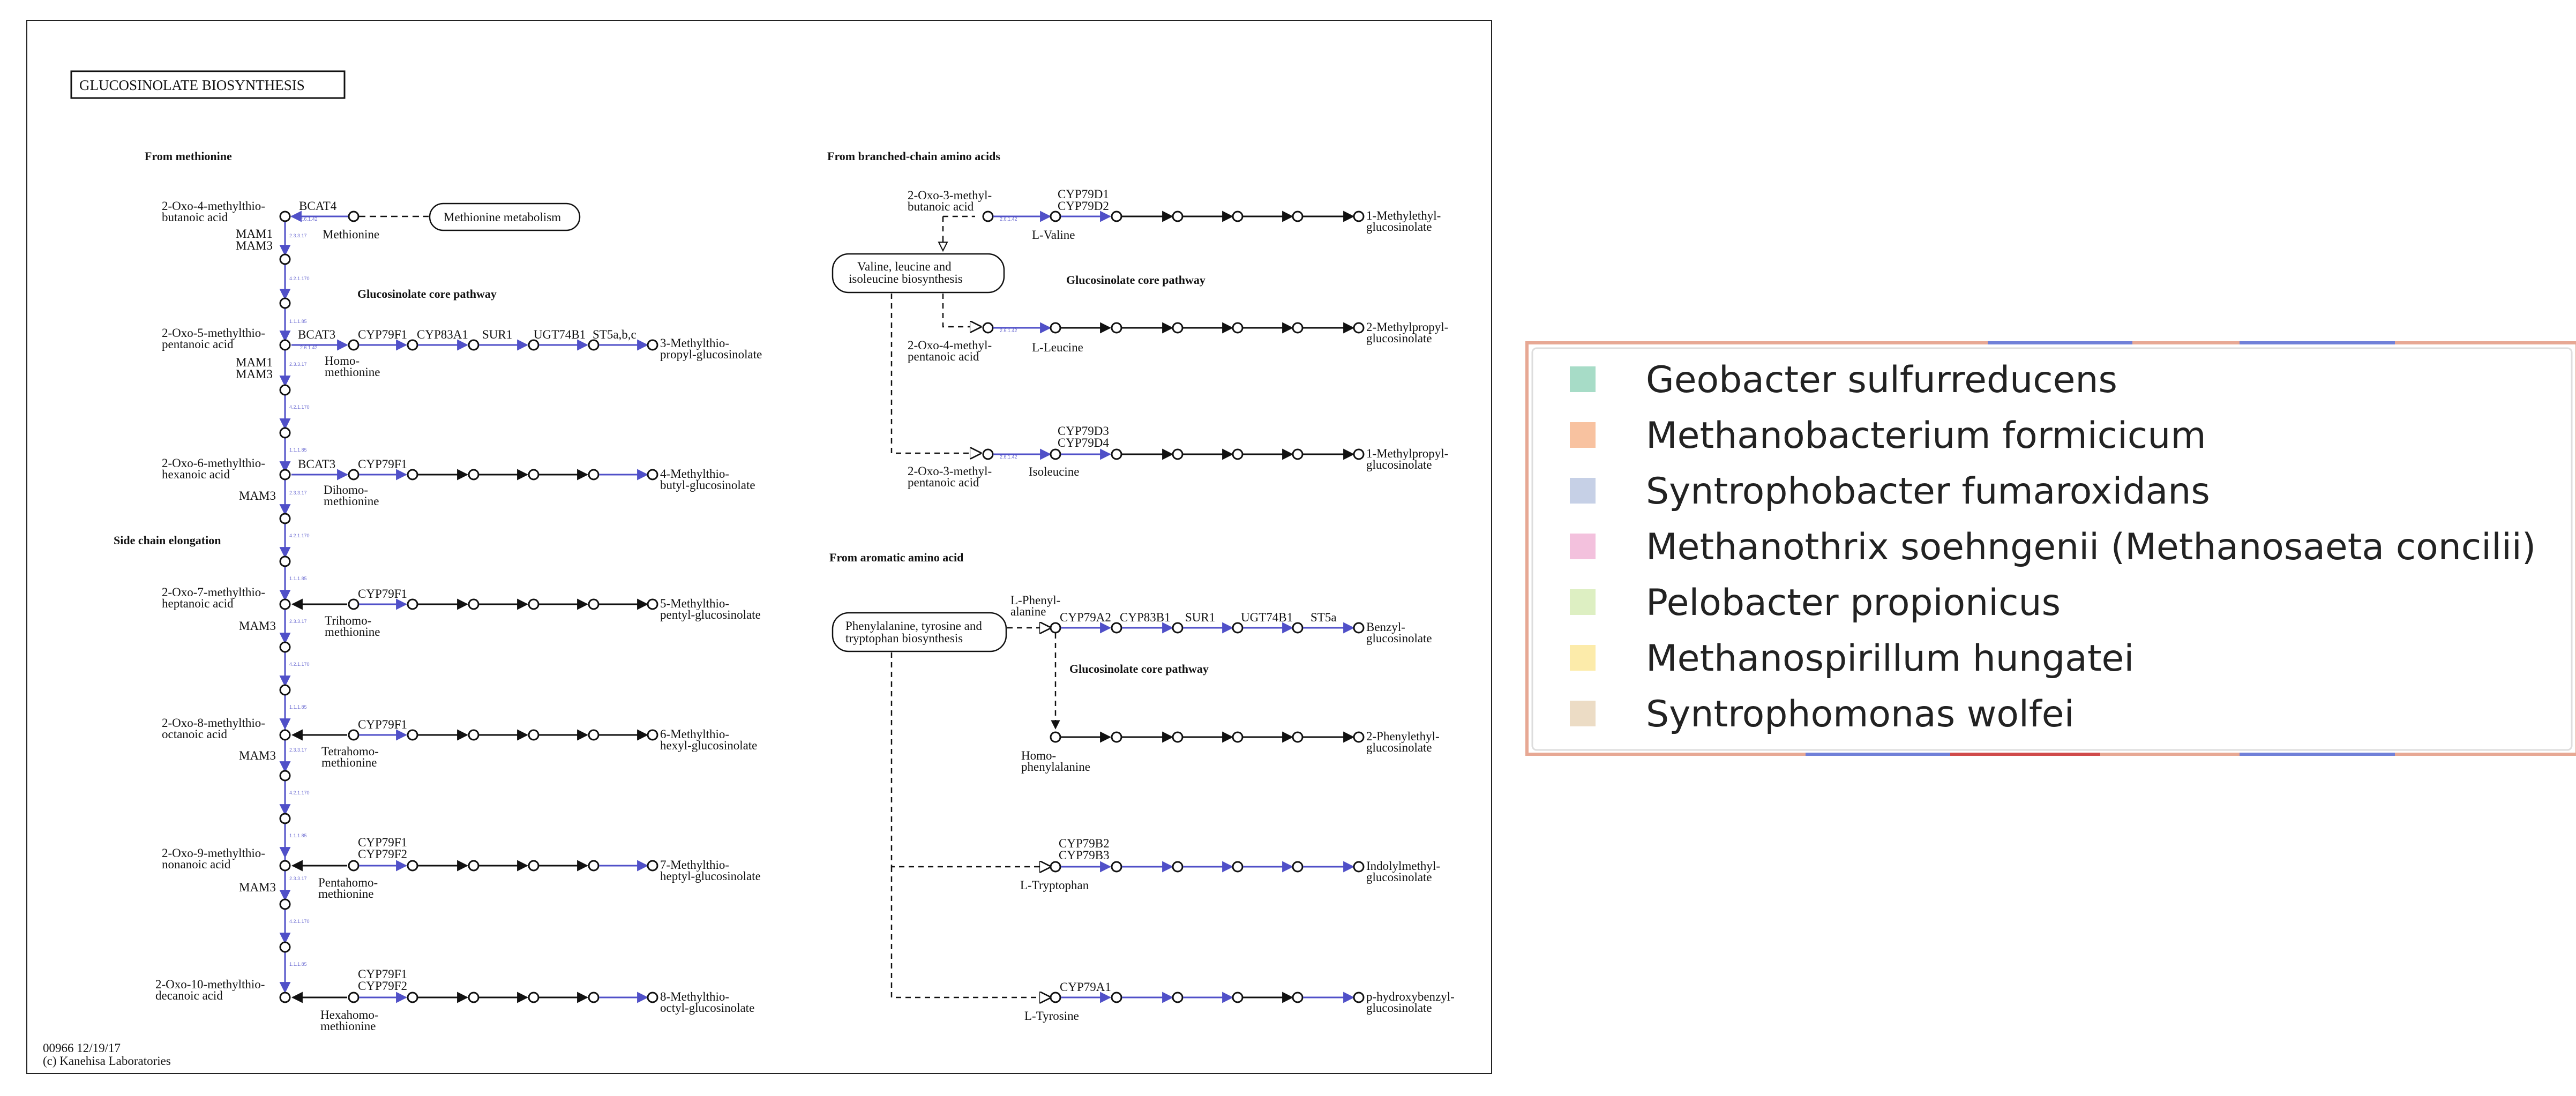 The image size is (2576, 1096). Describe the element at coordinates (309, 347) in the screenshot. I see `ec-bcat3-a: 2.6.1.42` at that location.